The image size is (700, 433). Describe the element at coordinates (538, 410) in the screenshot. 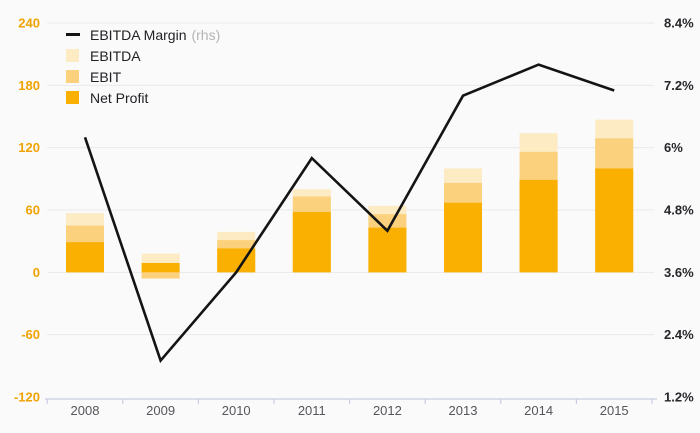

I see `x-axis-label-2014: 2014` at that location.